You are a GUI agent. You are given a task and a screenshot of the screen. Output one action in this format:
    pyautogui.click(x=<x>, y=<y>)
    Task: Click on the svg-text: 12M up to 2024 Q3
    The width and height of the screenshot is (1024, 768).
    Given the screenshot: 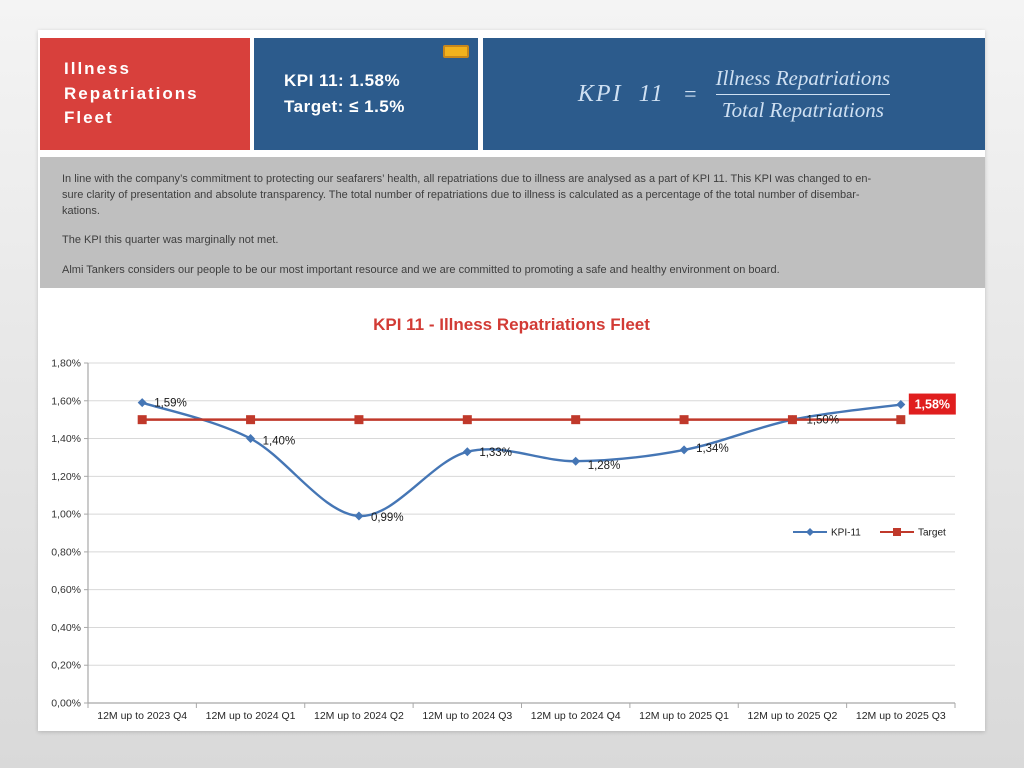 What is the action you would take?
    pyautogui.click(x=467, y=716)
    